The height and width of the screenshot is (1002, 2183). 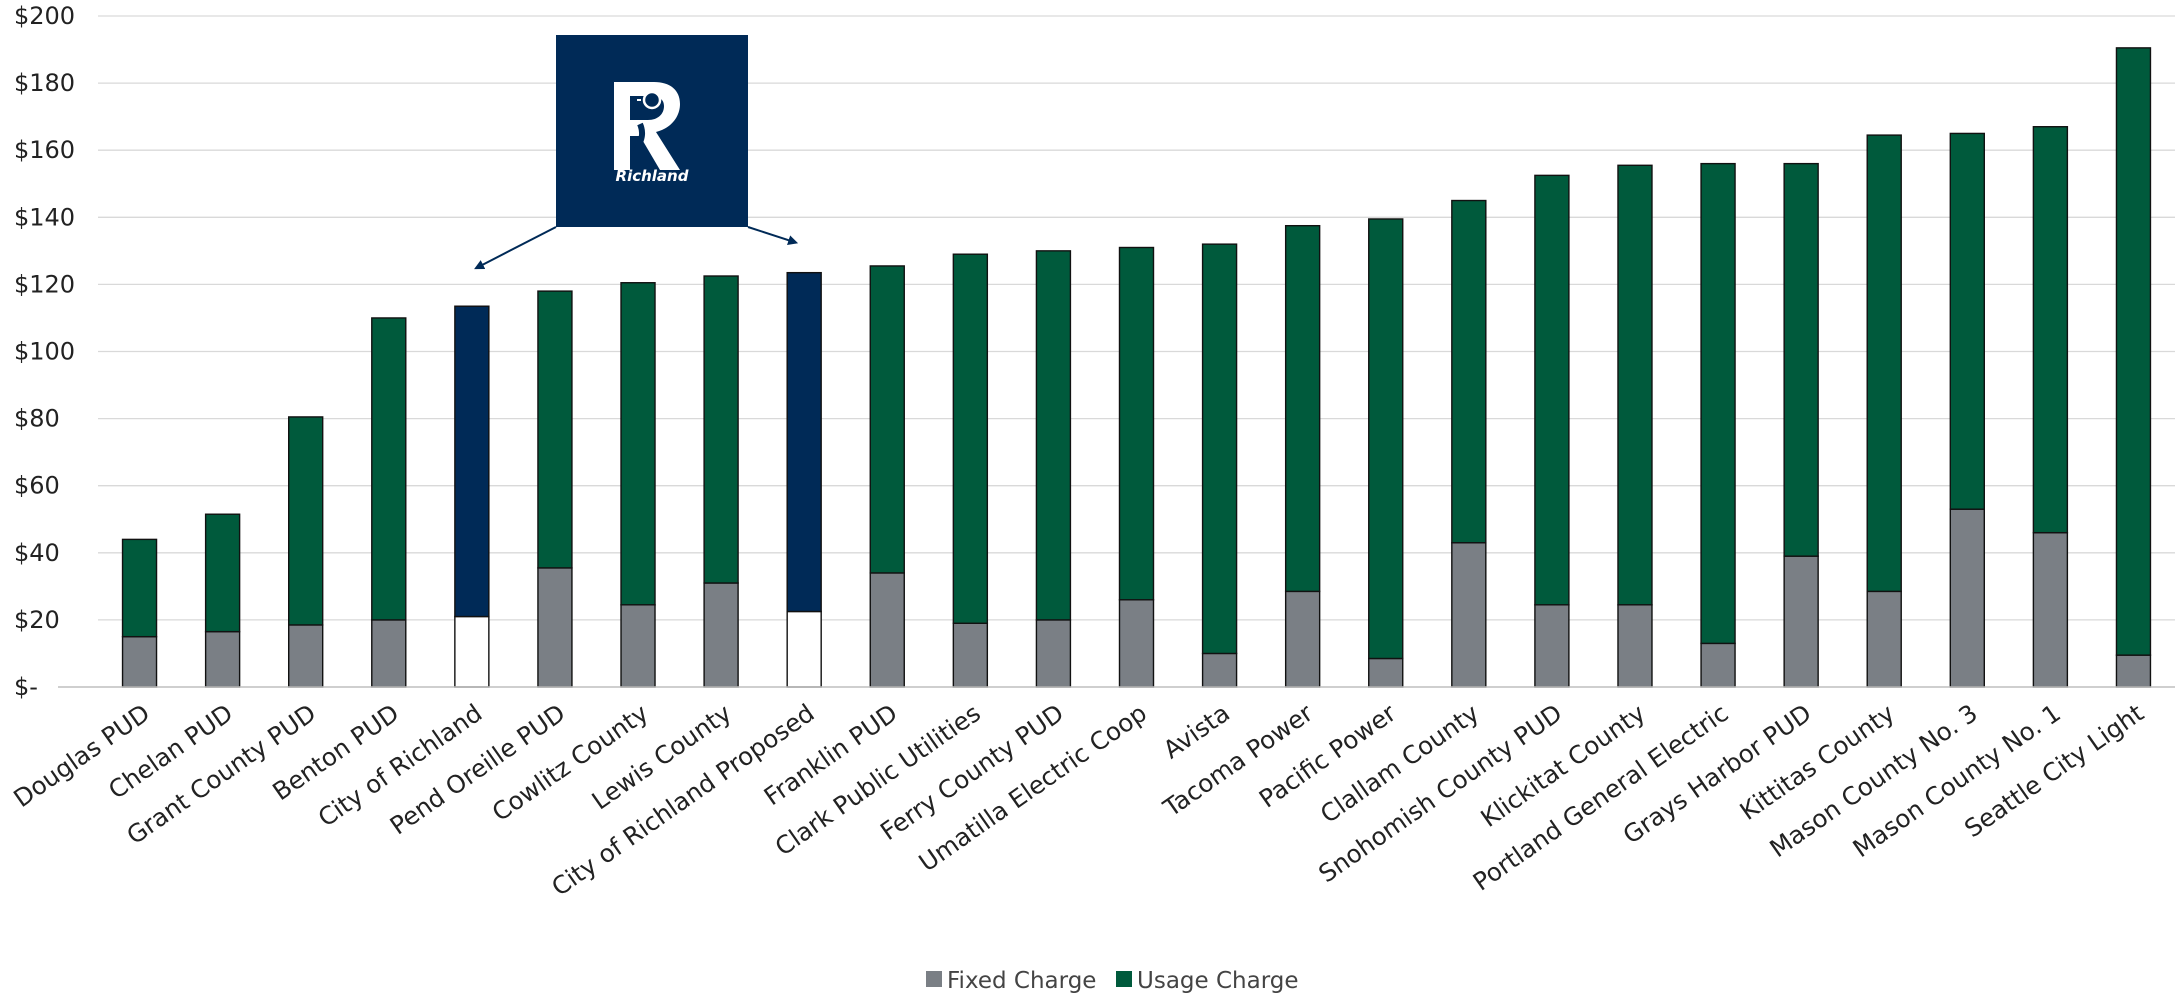 I want to click on y-tick-label: $80, so click(x=37, y=419).